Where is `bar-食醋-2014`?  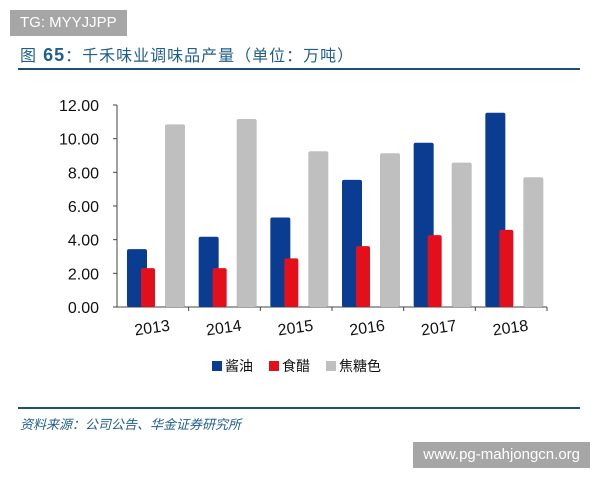
bar-食醋-2014 is located at coordinates (219, 287).